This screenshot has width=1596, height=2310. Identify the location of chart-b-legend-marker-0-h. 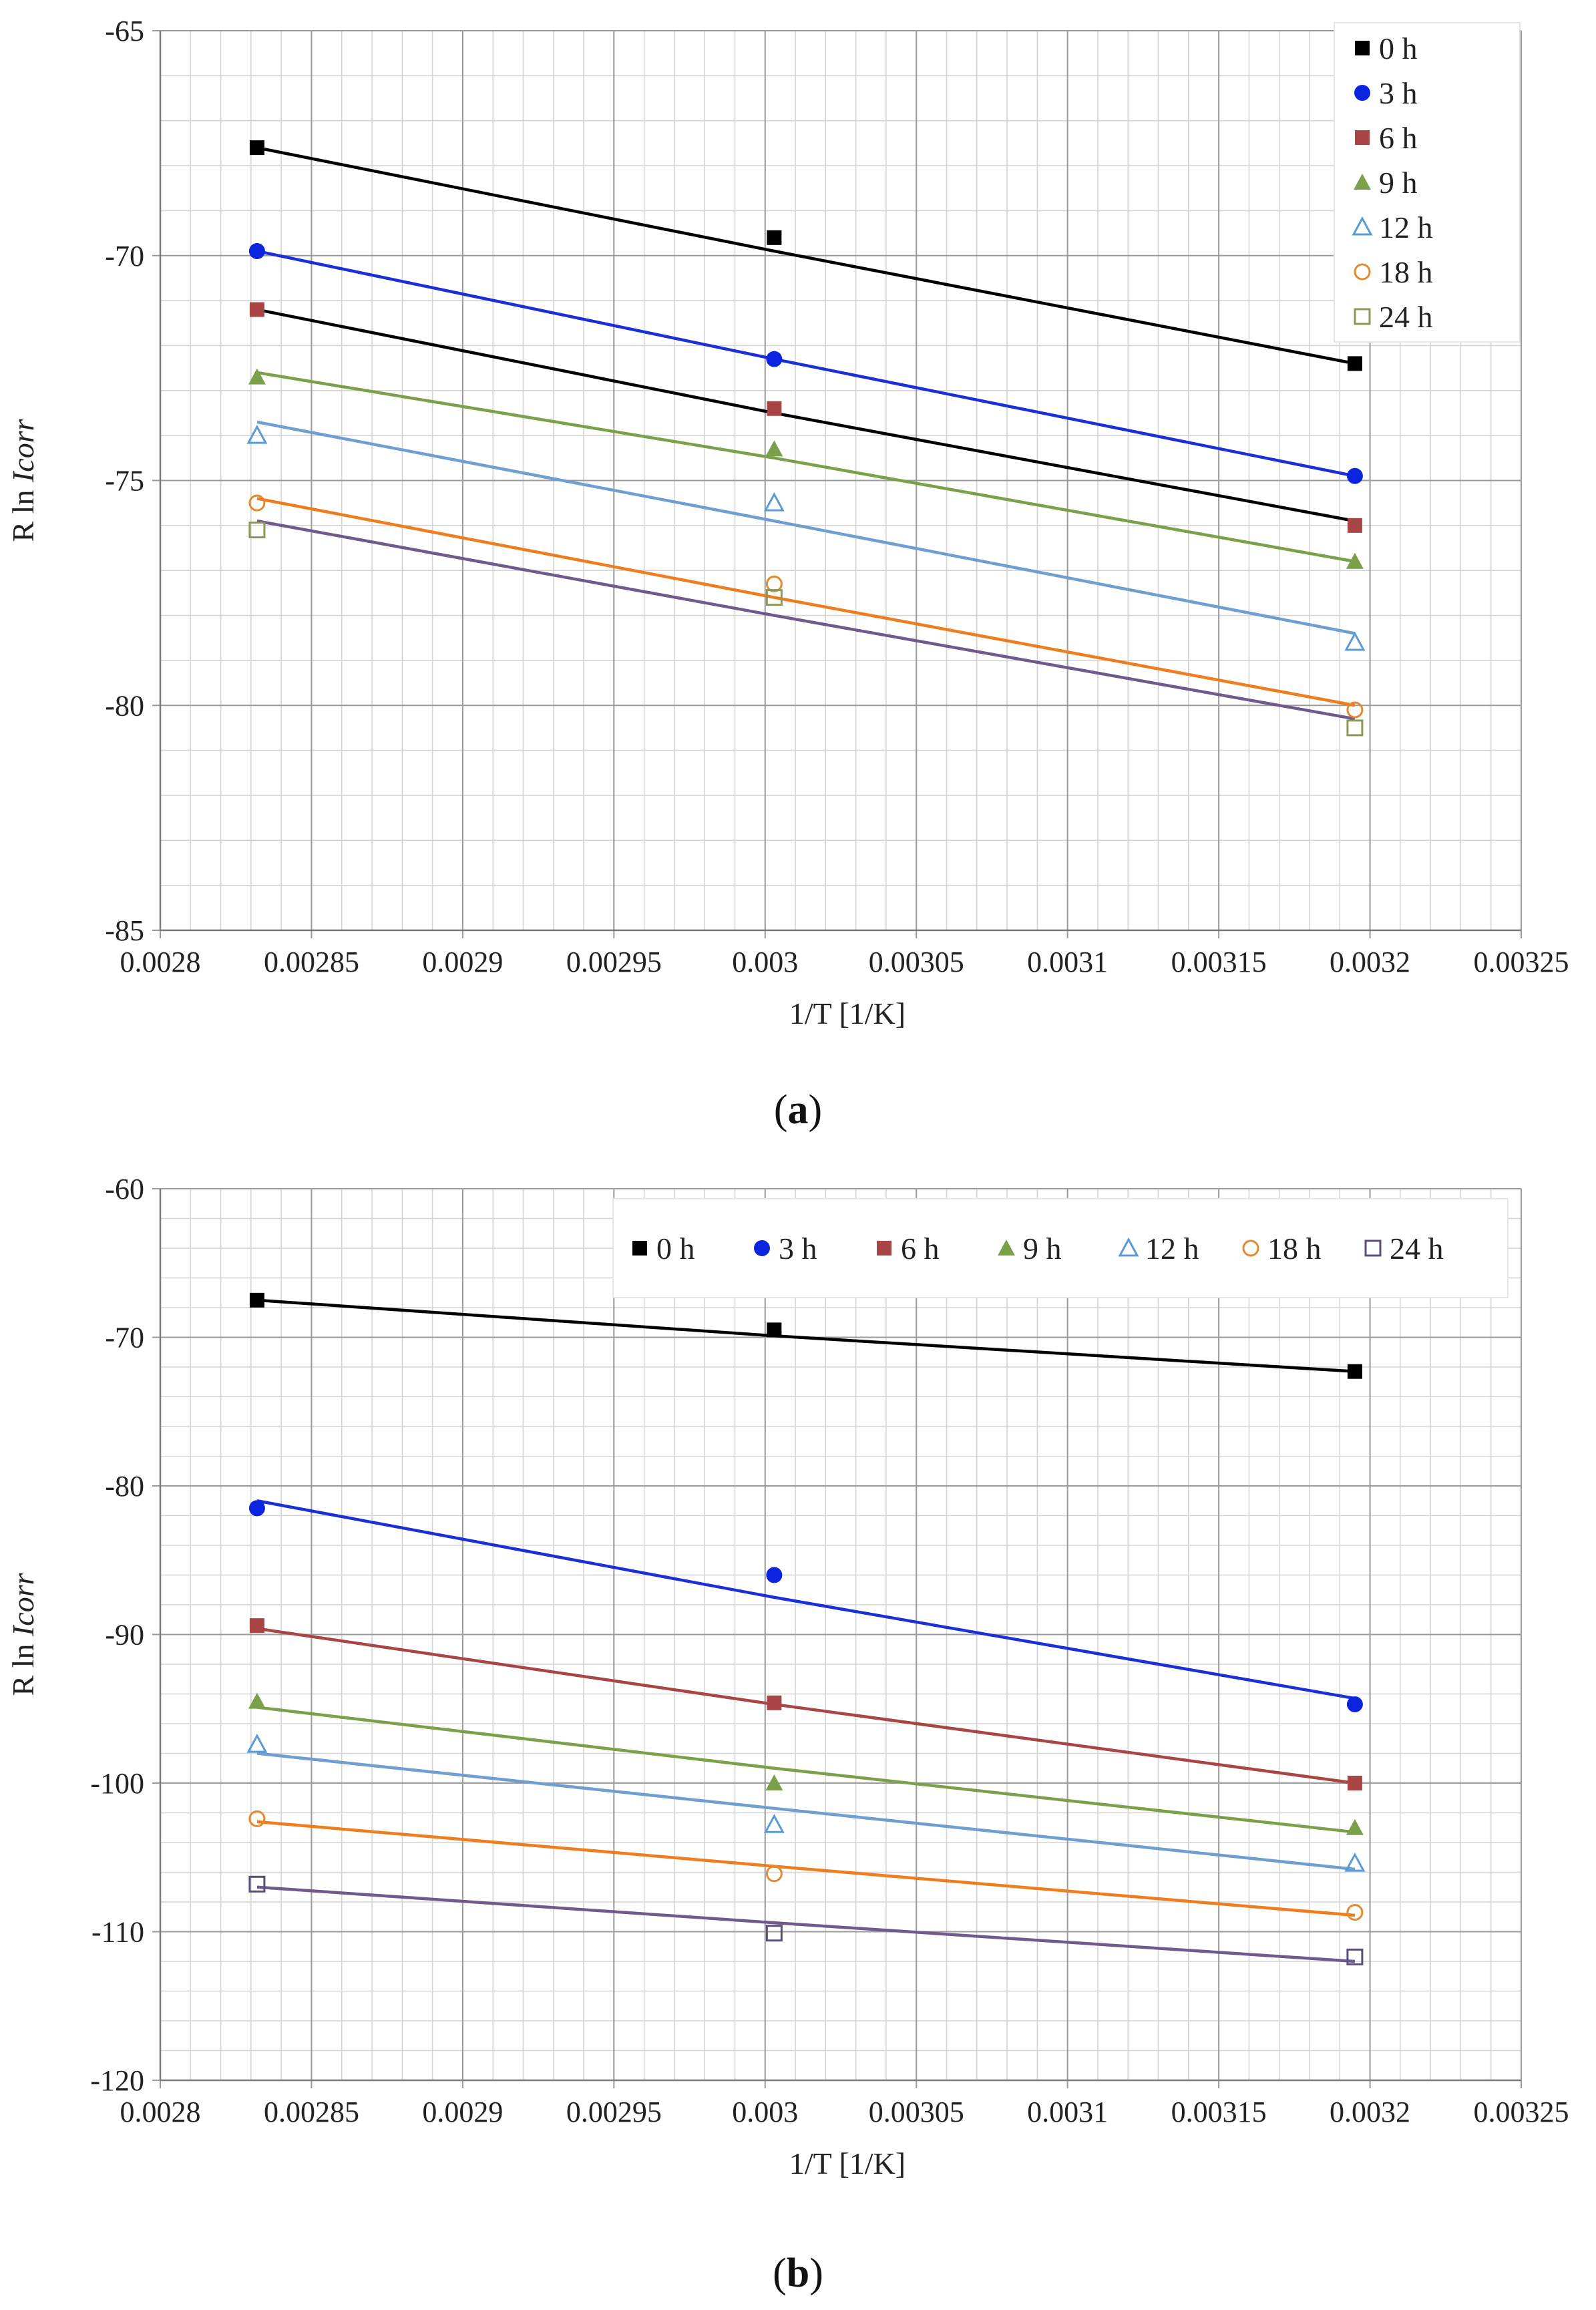
(640, 1248).